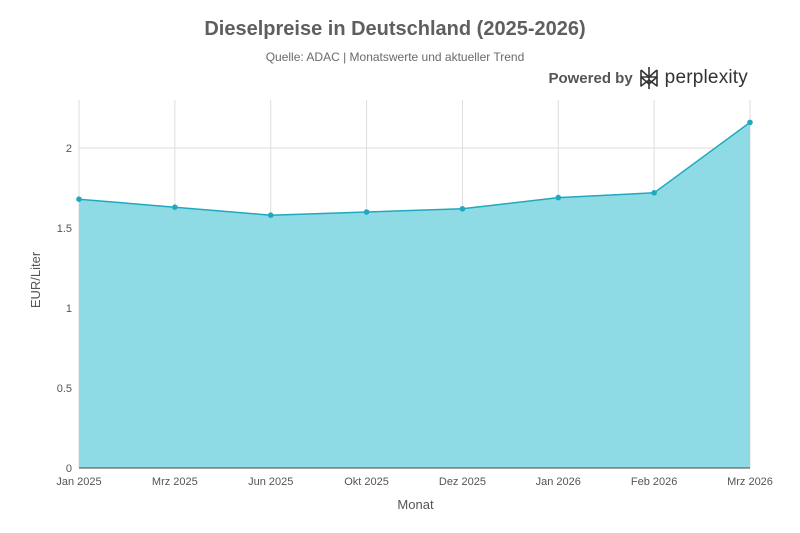  I want to click on brand-name: perplexity, so click(706, 77).